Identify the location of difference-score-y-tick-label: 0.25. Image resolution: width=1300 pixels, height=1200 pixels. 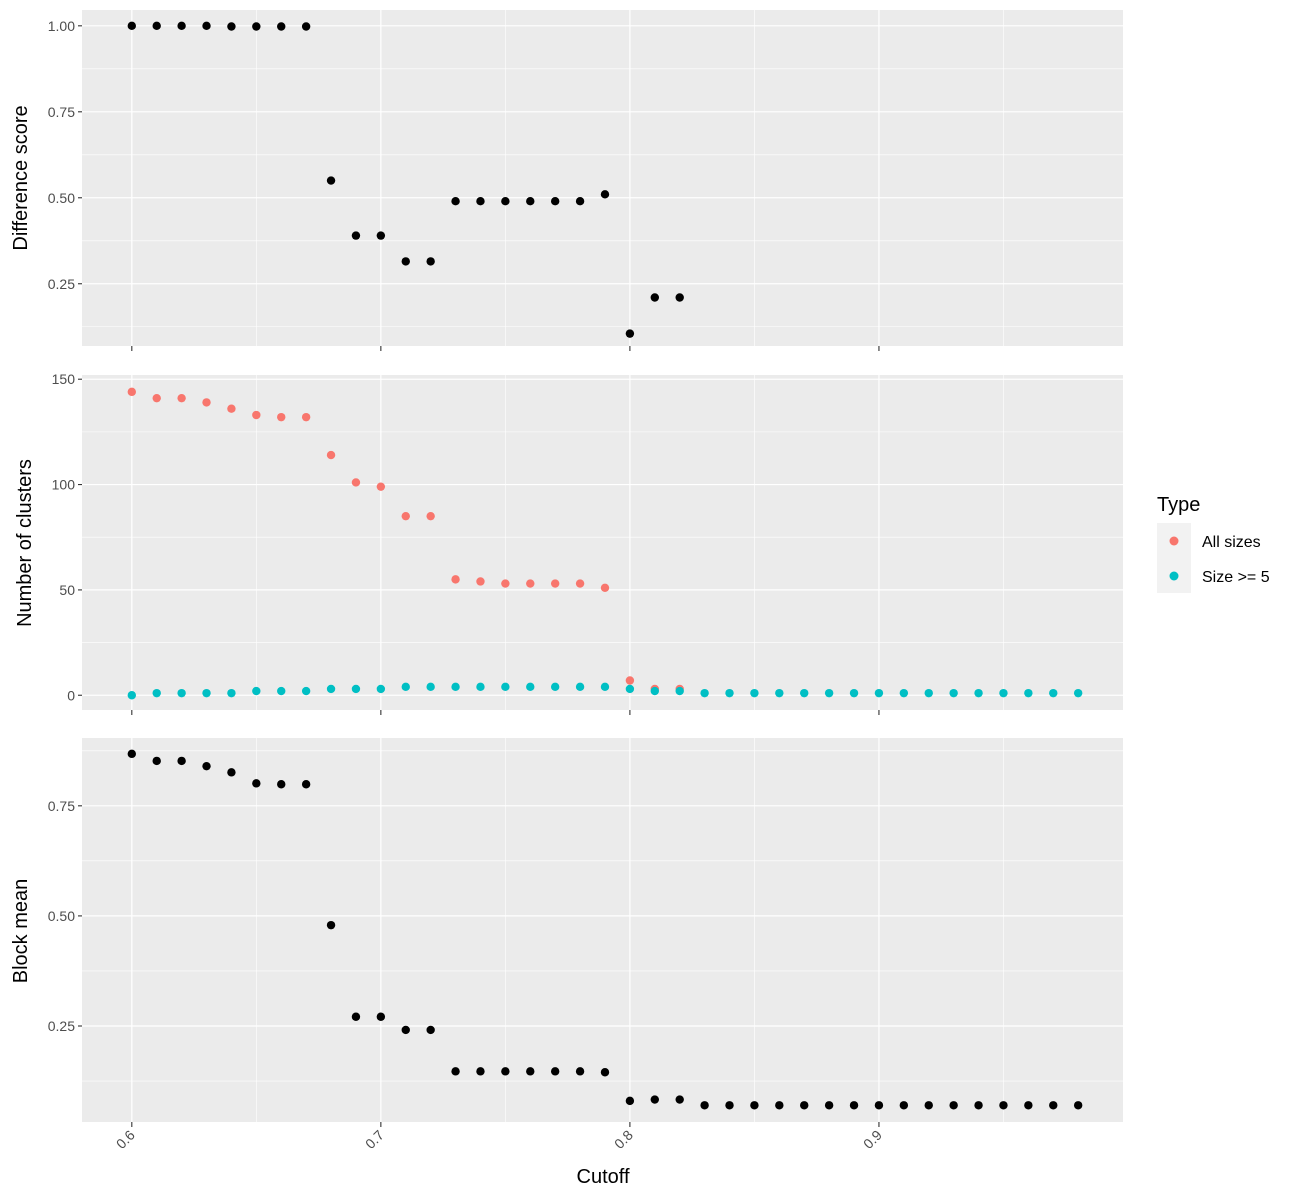
(61, 284).